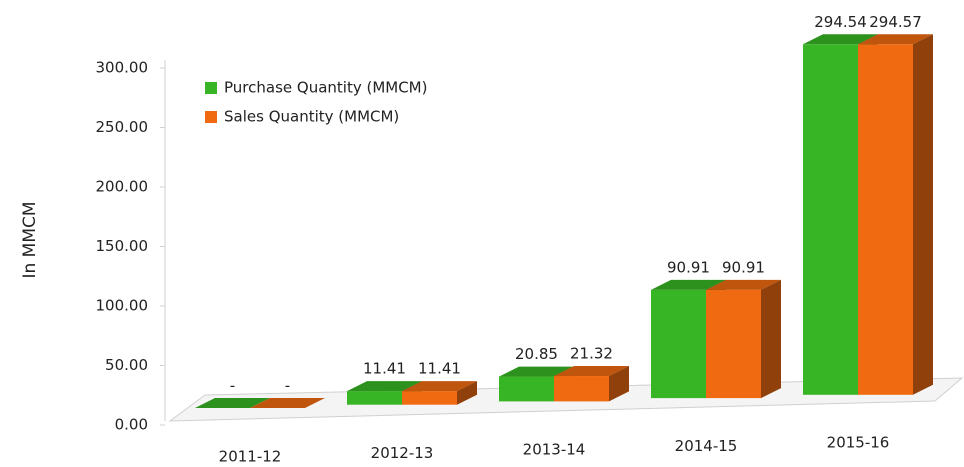 The height and width of the screenshot is (467, 964). Describe the element at coordinates (126, 365) in the screenshot. I see `y-tick-label: 50.00` at that location.